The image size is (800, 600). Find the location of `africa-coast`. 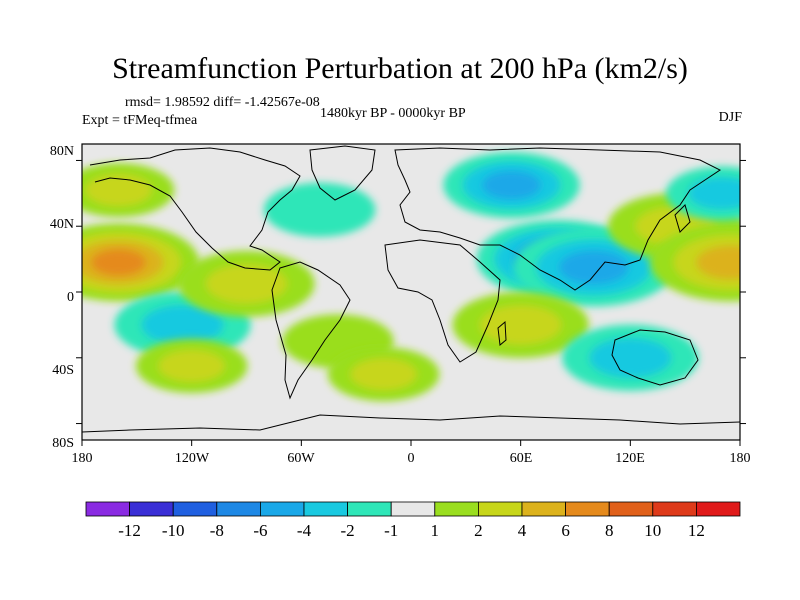

africa-coast is located at coordinates (442, 301).